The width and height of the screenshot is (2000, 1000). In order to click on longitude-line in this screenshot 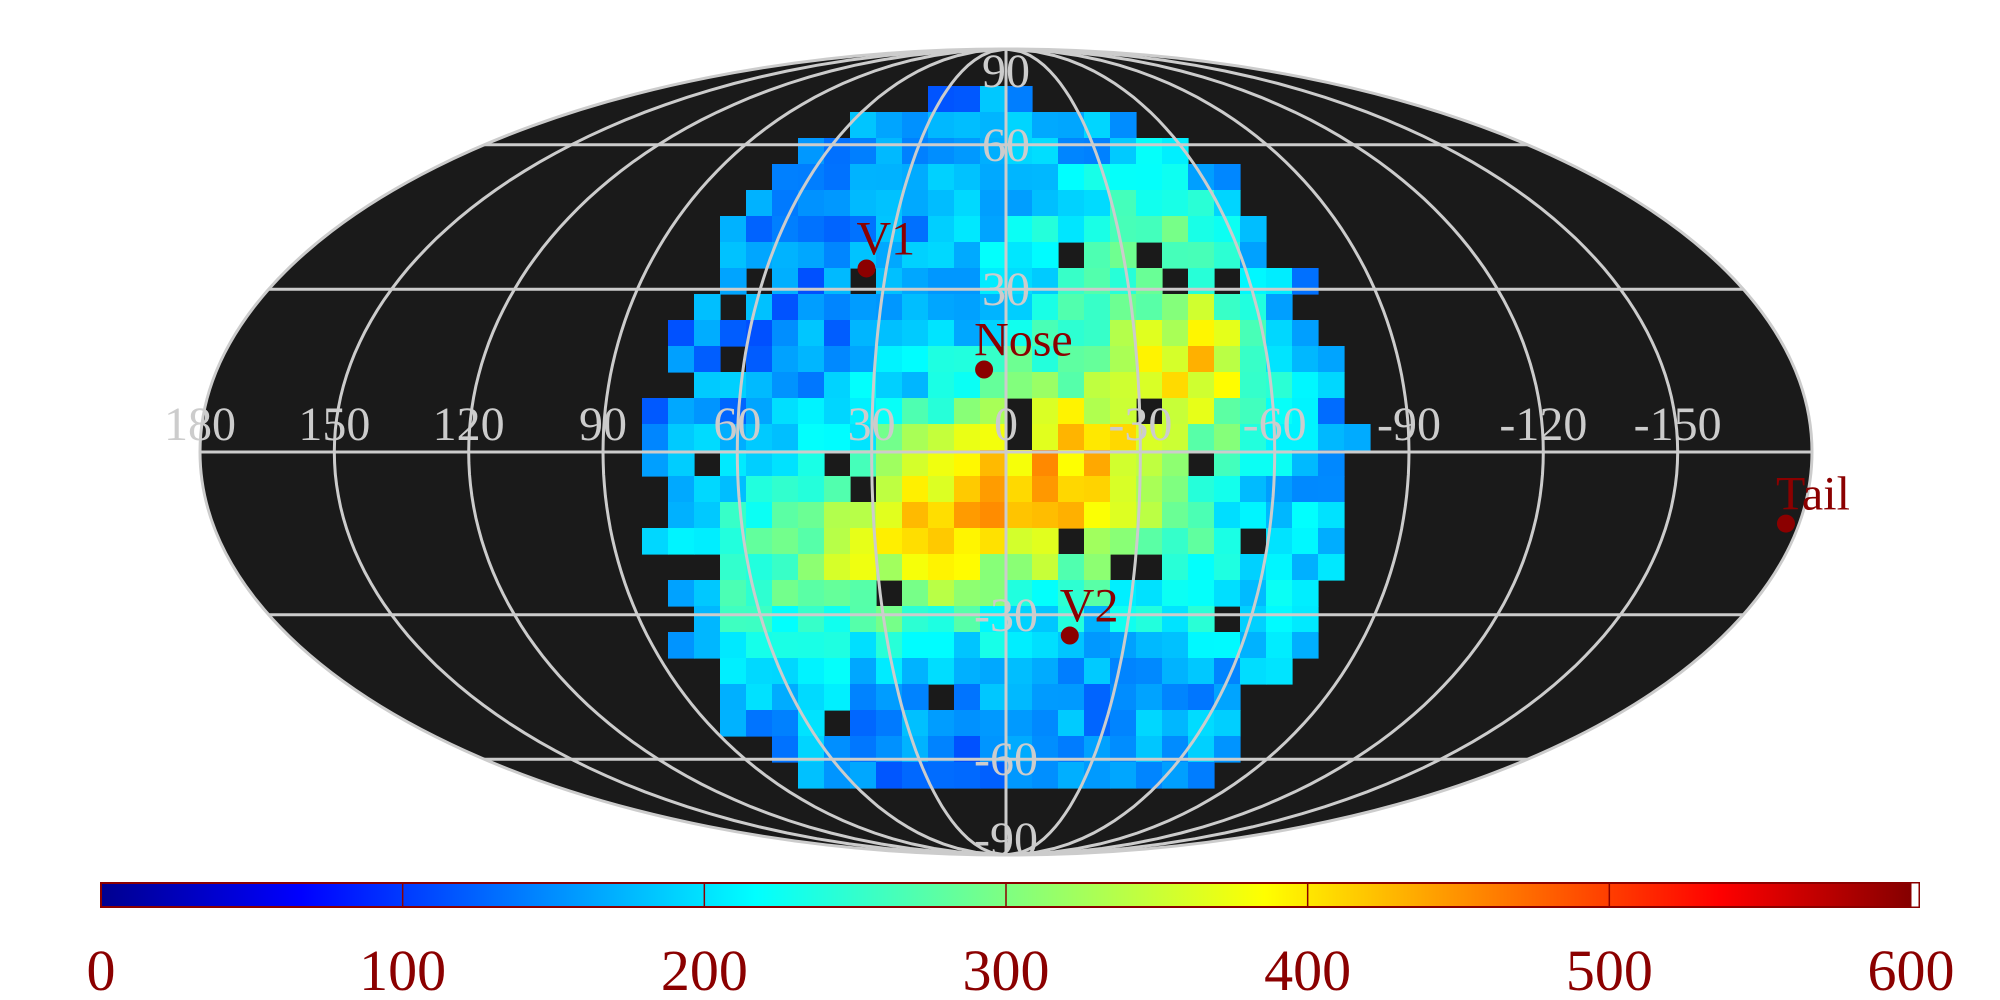, I will do `click(938, 452)`.